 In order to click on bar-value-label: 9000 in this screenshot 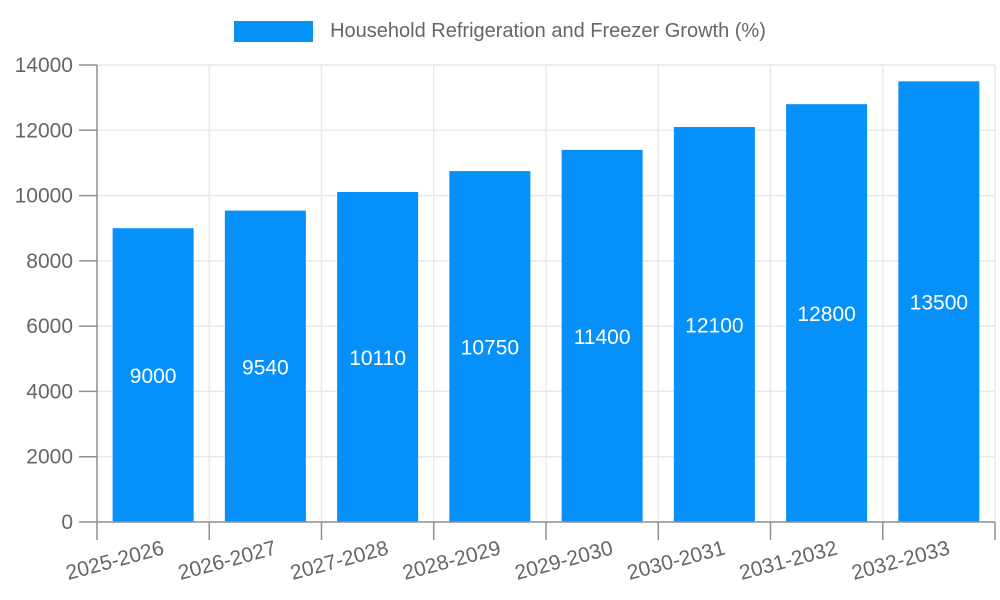, I will do `click(153, 376)`.